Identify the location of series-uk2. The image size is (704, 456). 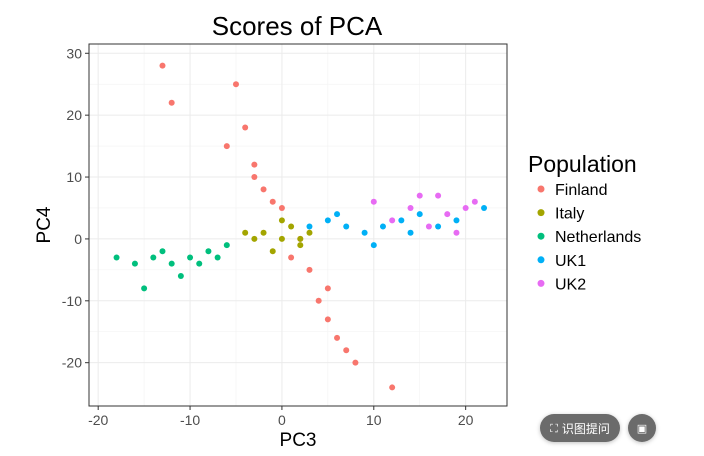
(424, 214).